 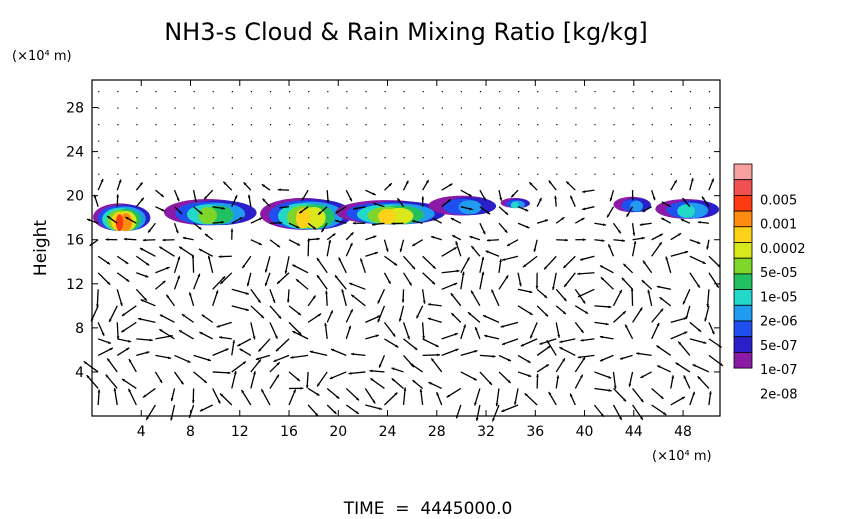 I want to click on cloud-contour, so click(x=686, y=211).